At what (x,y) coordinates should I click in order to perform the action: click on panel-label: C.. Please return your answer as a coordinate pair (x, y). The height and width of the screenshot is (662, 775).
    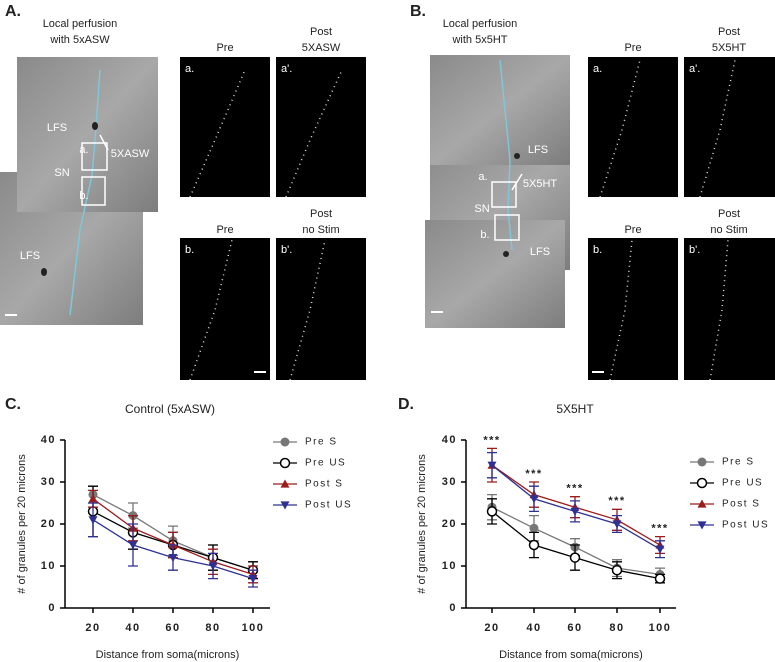
    Looking at the image, I should click on (13, 404).